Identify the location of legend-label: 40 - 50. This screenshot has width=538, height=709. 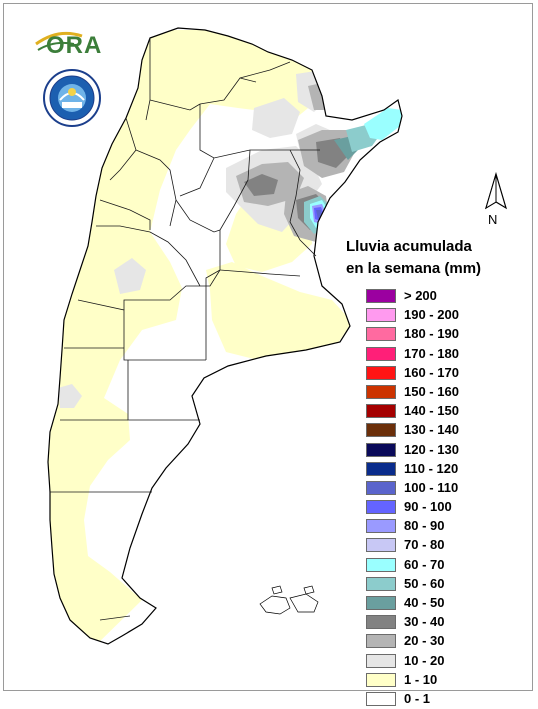
(424, 602).